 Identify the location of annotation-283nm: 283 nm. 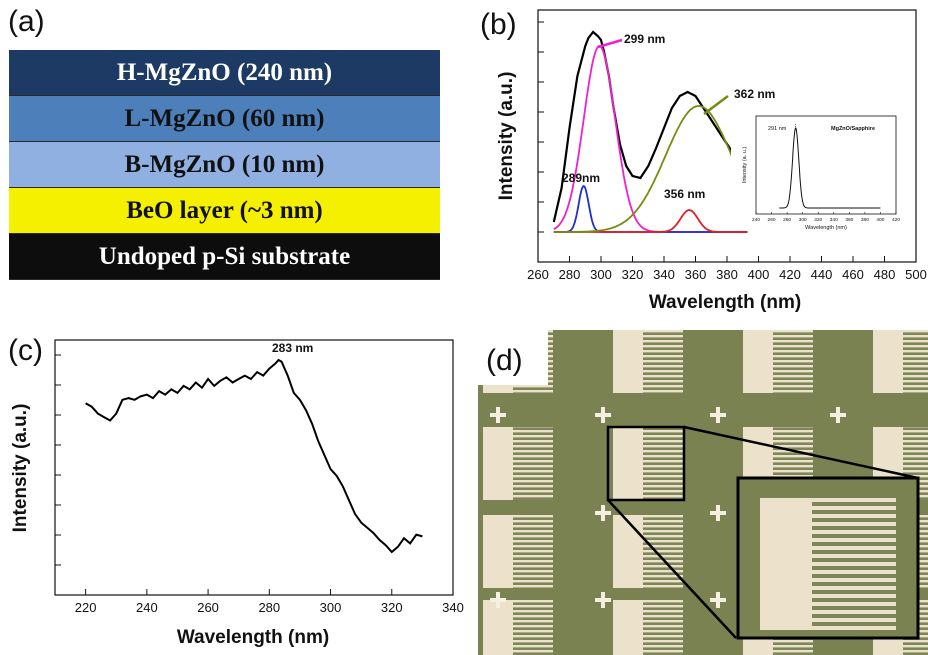
(292, 348).